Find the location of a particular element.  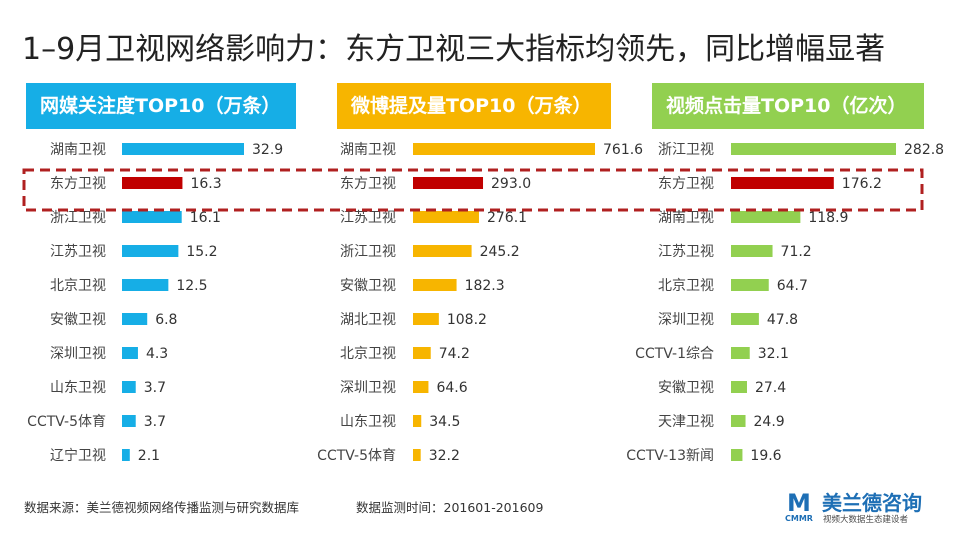

value-label: 761.6 is located at coordinates (623, 150).